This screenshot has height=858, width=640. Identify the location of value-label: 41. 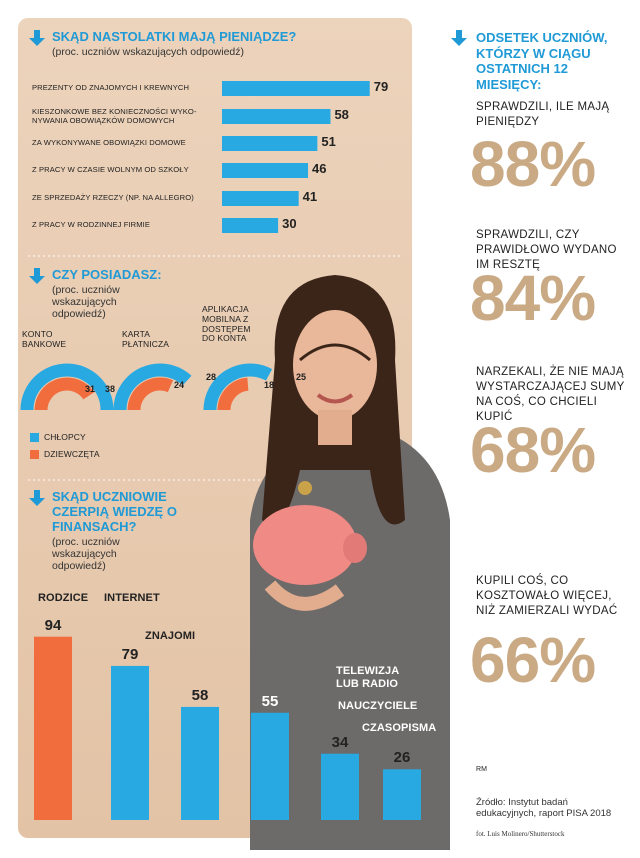
(310, 196).